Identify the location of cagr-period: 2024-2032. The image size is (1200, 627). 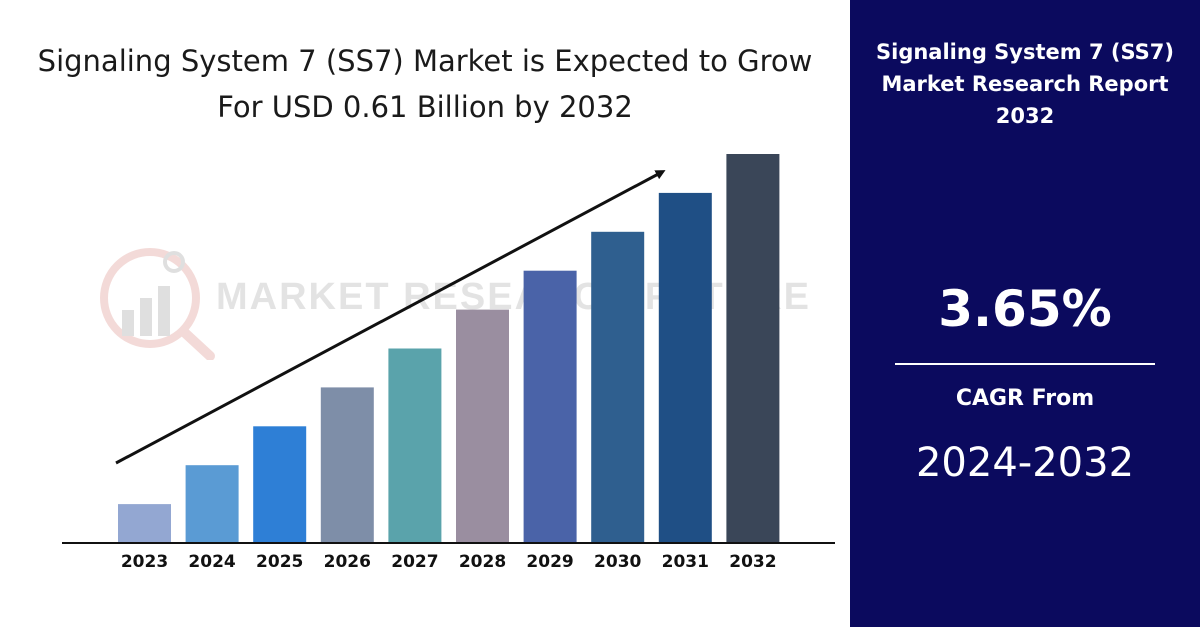
(1025, 463).